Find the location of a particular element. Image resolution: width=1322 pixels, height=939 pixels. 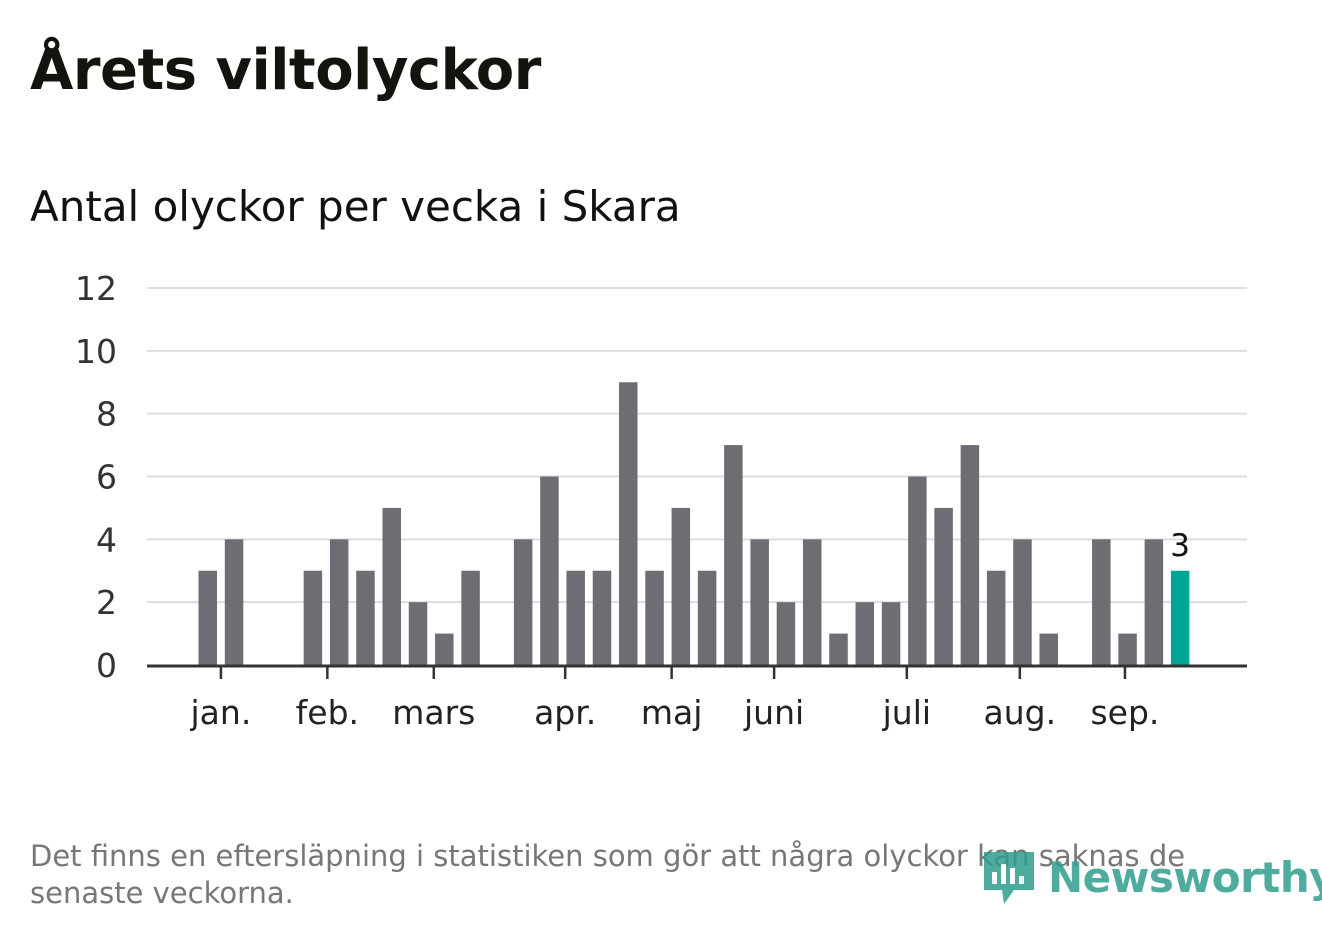

y-tick-label: 10 is located at coordinates (96, 351).